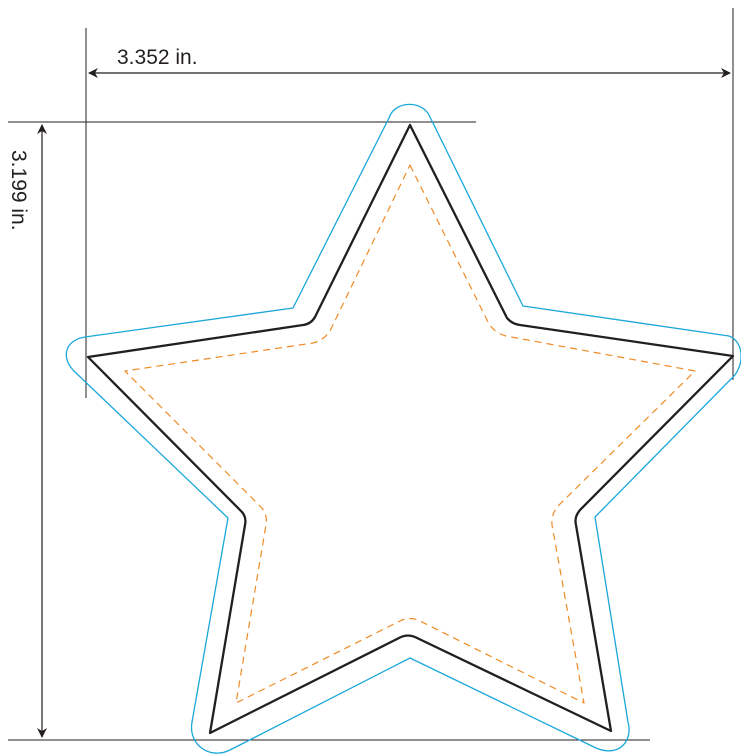 The height and width of the screenshot is (756, 741). Describe the element at coordinates (157, 57) in the screenshot. I see `width-dimension-label: 3.352 in.` at that location.